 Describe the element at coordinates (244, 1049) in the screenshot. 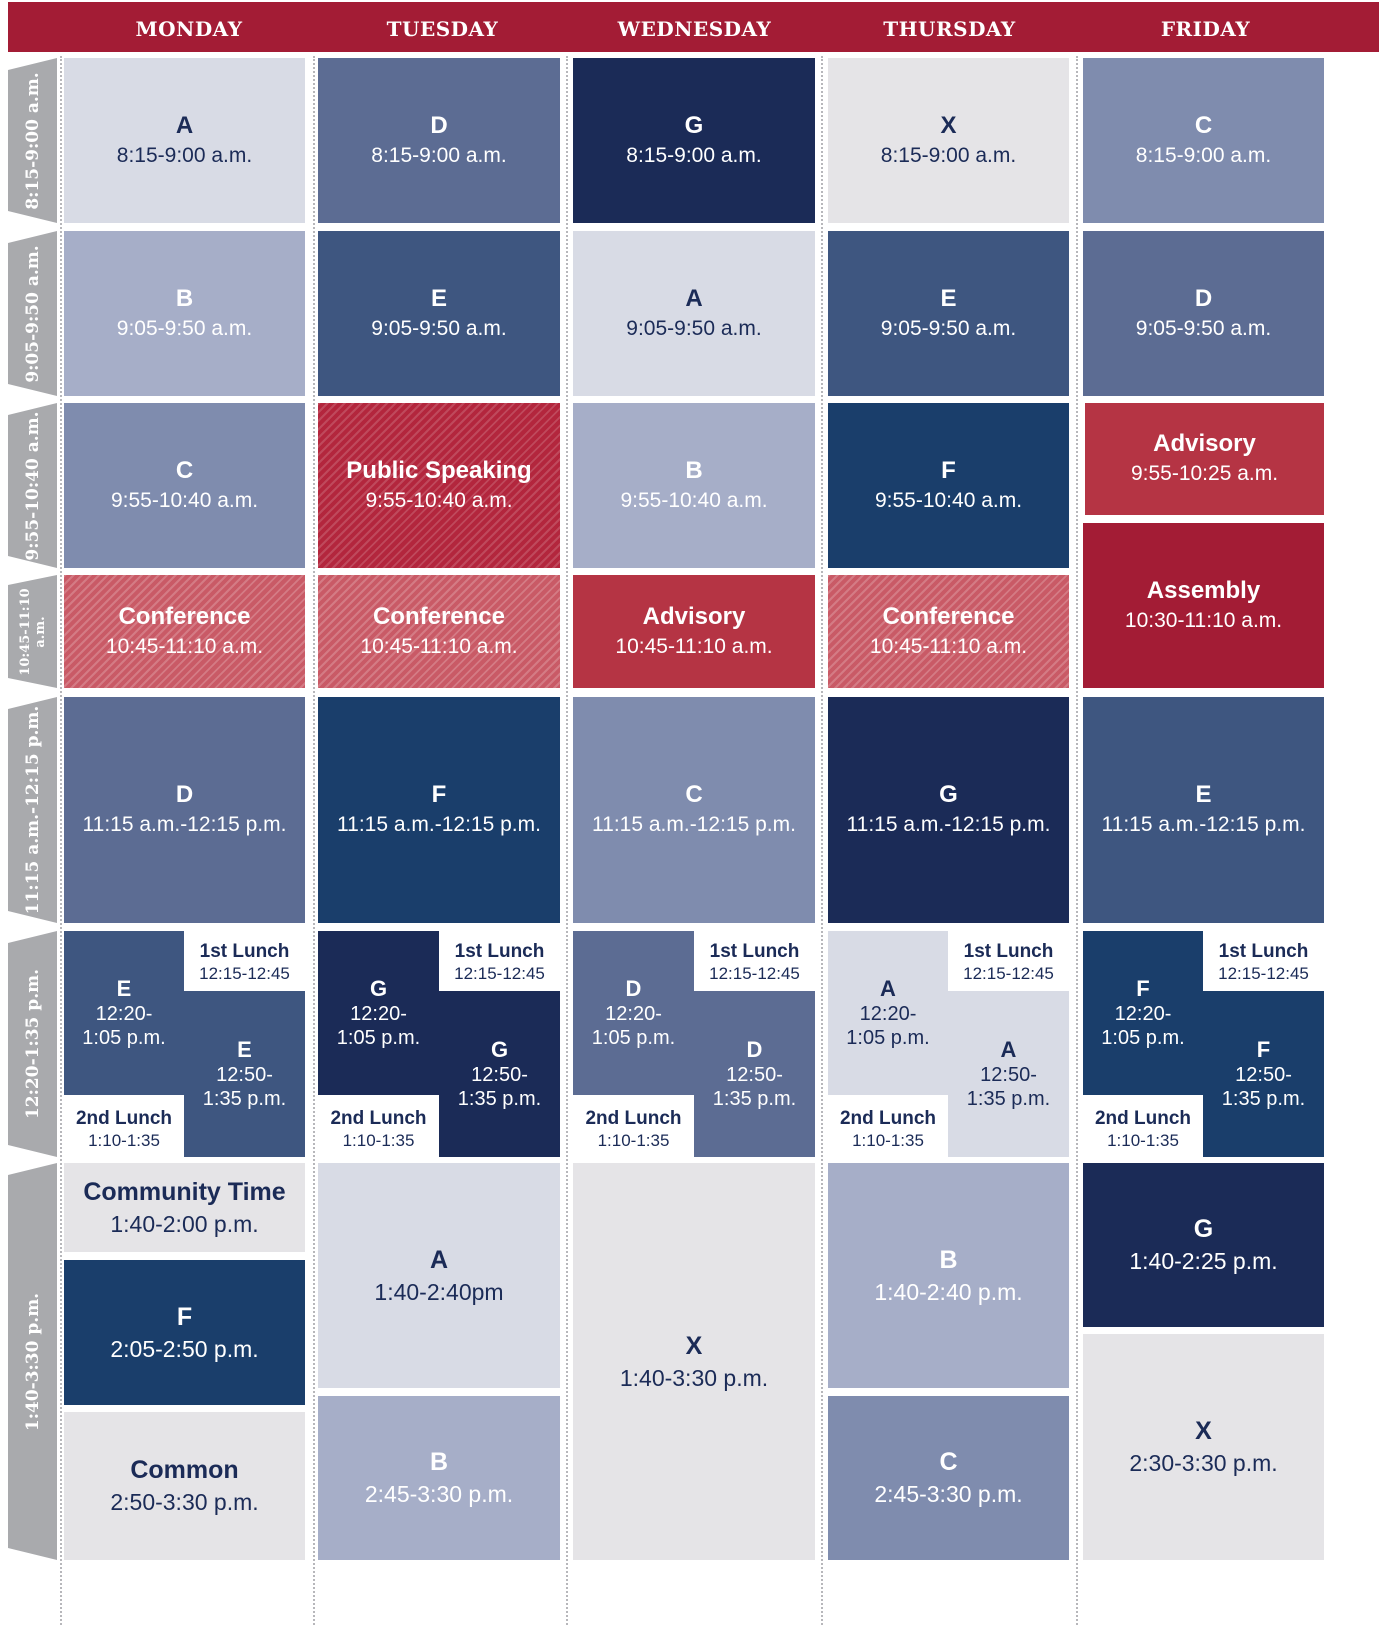

I see `block-title: E` at that location.